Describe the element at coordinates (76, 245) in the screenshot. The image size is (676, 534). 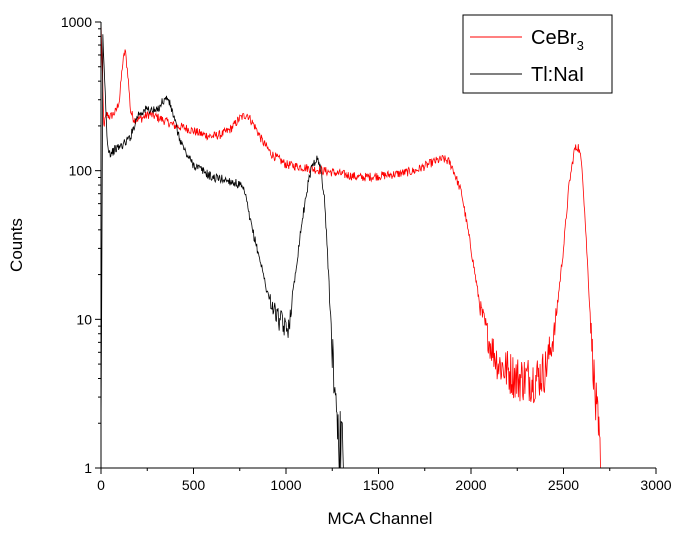
I see `y-tick-labels: 1 10 100 1000` at that location.